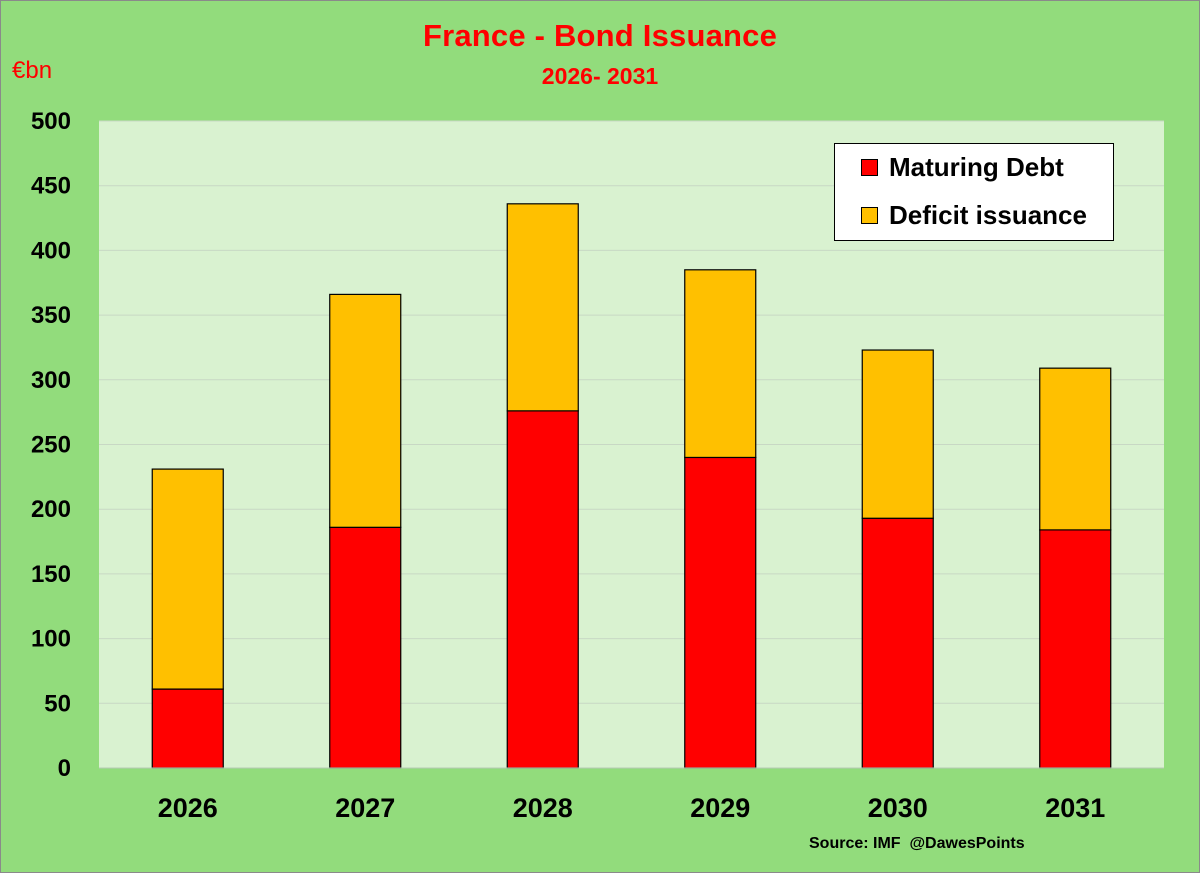  Describe the element at coordinates (720, 808) in the screenshot. I see `x-tick-label: 2029` at that location.